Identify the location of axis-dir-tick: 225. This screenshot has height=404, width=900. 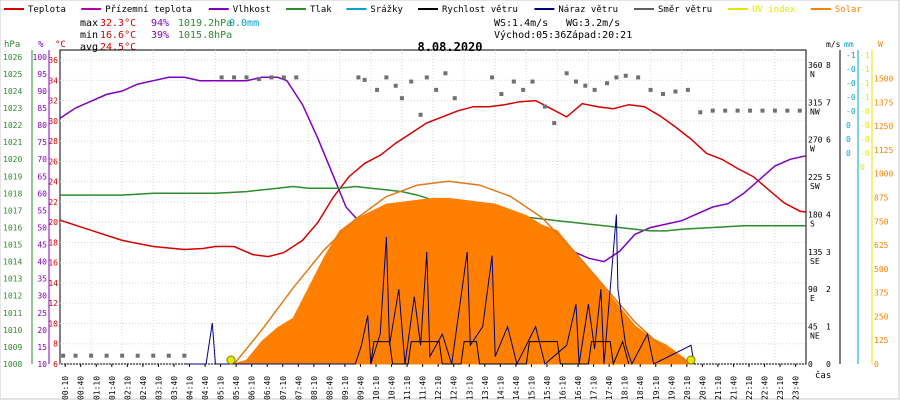
(815, 177).